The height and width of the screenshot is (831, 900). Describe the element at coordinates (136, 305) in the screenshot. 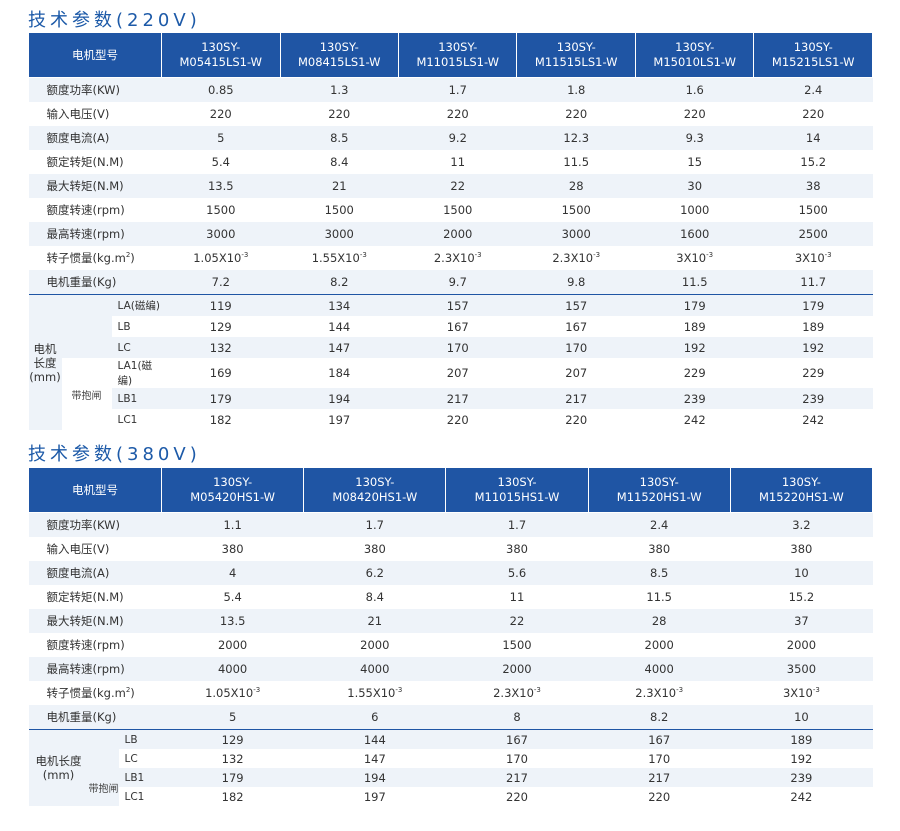

I see `length-sub-label: LA(磁编)` at that location.